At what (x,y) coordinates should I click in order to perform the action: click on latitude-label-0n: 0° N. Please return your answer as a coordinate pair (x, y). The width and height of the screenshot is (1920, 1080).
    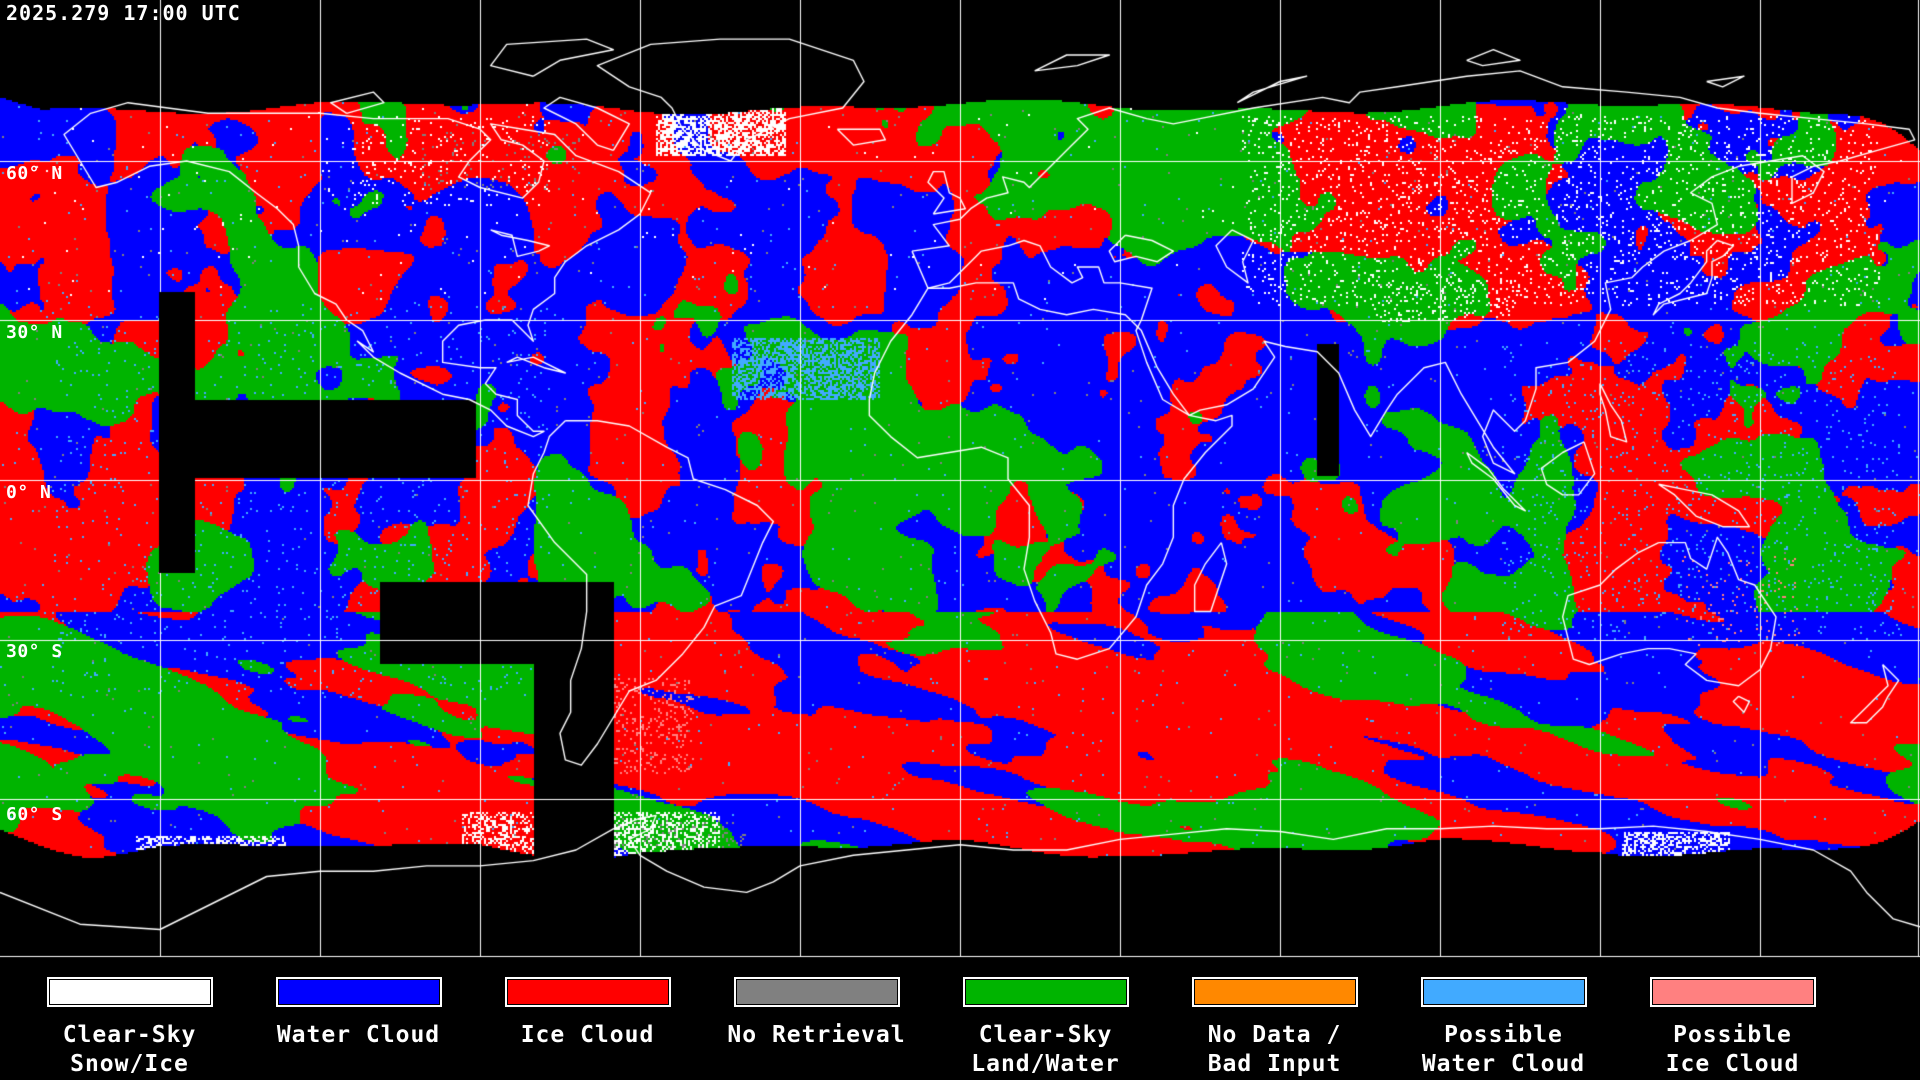
    Looking at the image, I should click on (29, 492).